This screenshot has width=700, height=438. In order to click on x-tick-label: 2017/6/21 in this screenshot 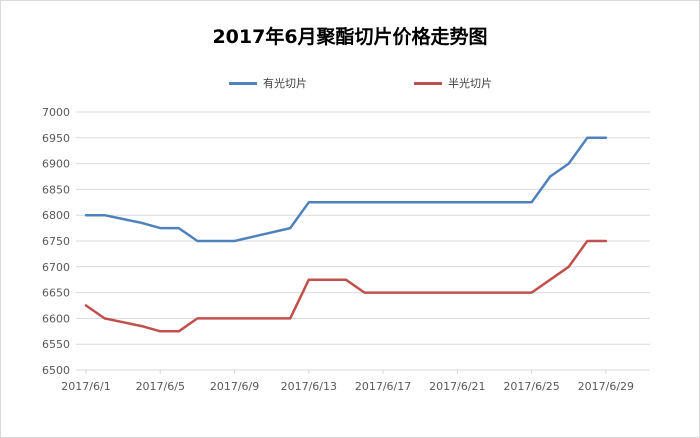, I will do `click(457, 386)`.